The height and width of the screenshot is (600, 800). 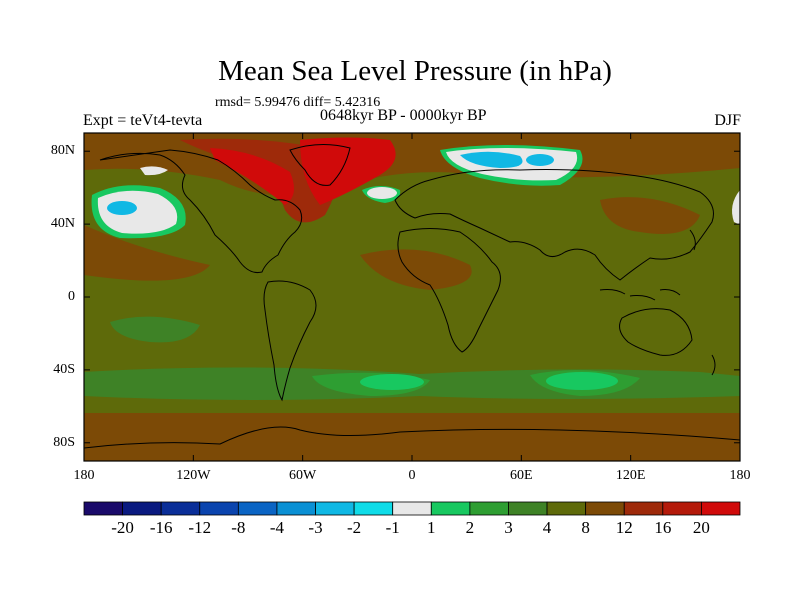 What do you see at coordinates (290, 341) in the screenshot?
I see `coast-south-america` at bounding box center [290, 341].